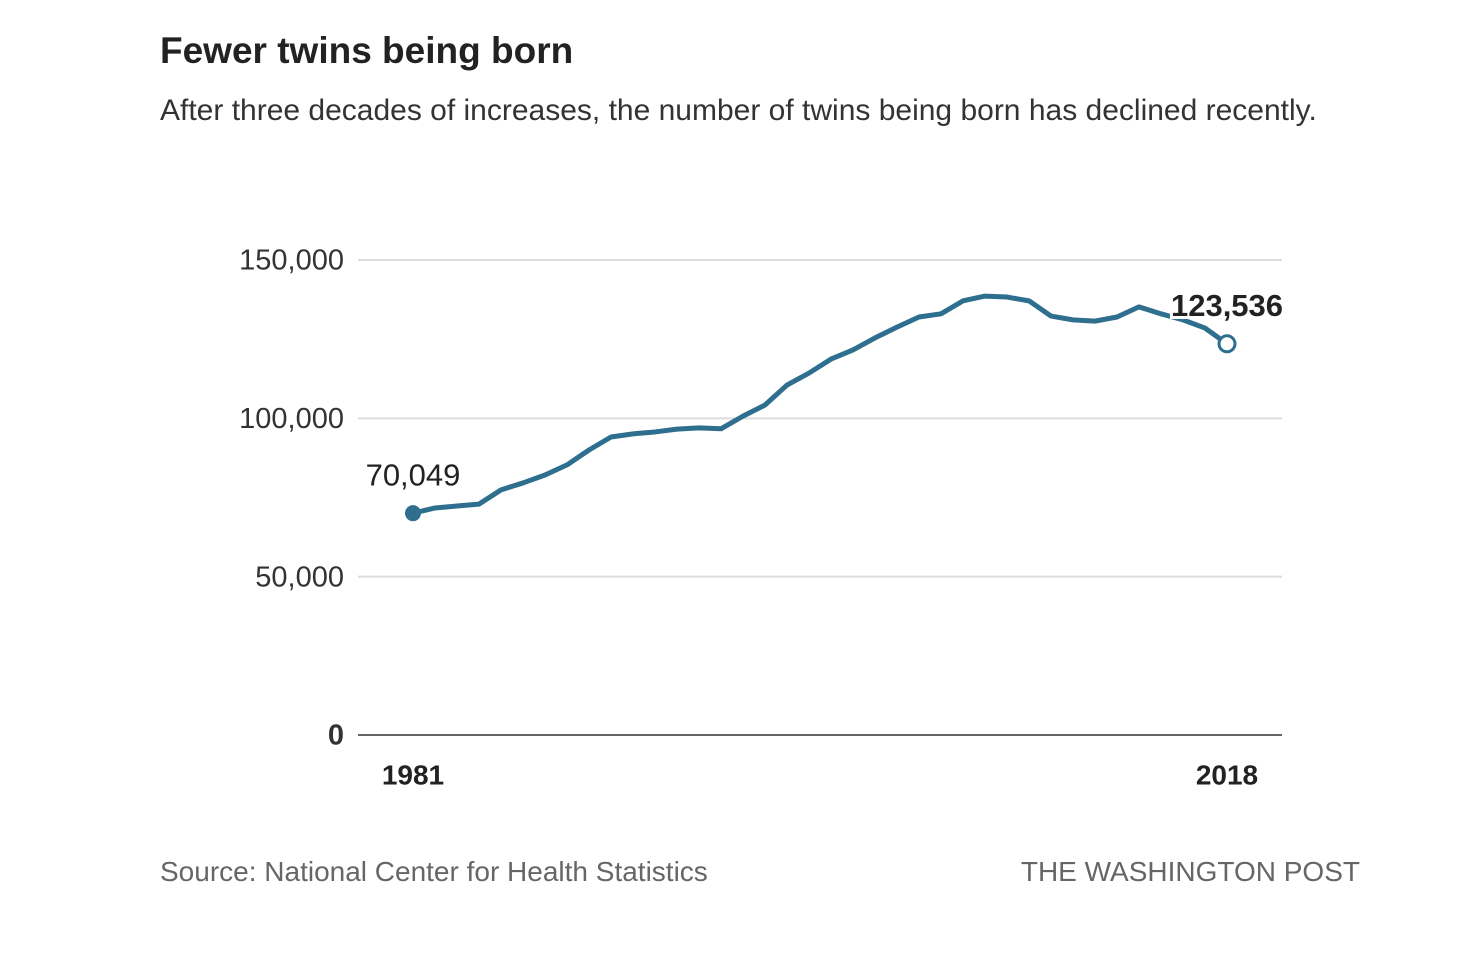  What do you see at coordinates (336, 736) in the screenshot?
I see `y-tick-label: 0` at bounding box center [336, 736].